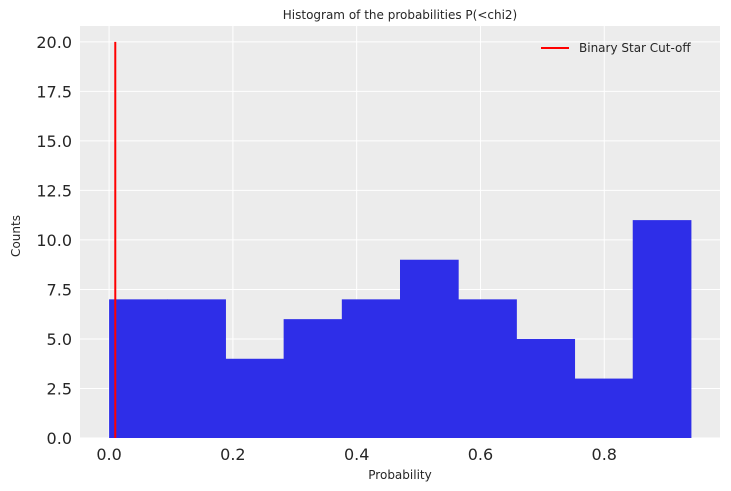  I want to click on y-tick-label: 0.0, so click(59, 438).